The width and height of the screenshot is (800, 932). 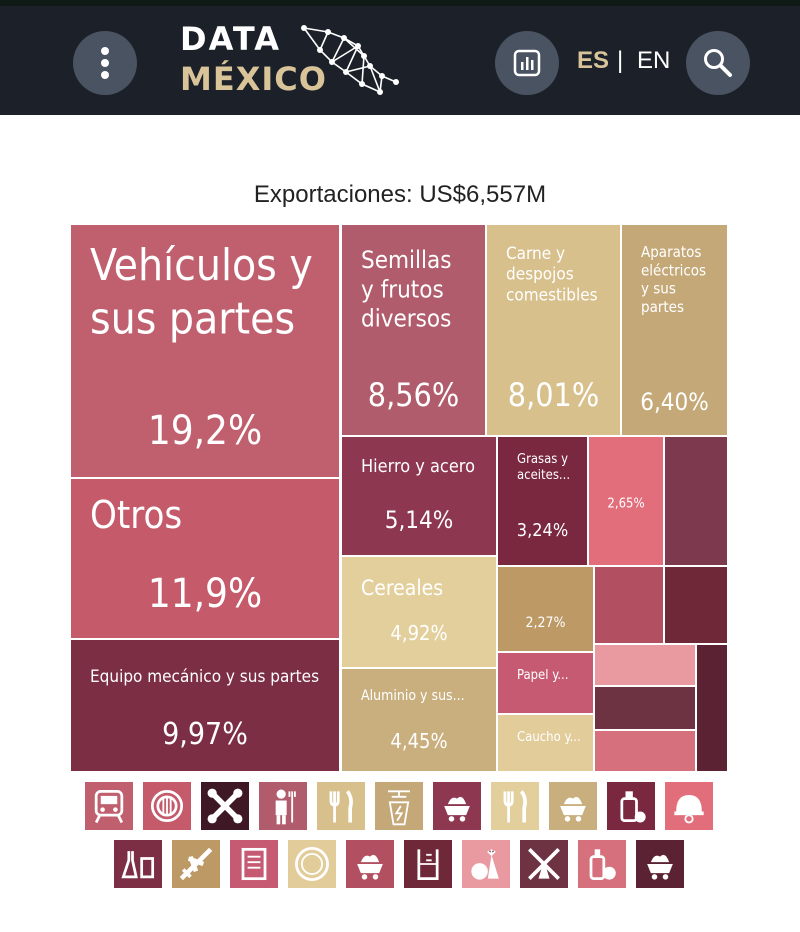 What do you see at coordinates (167, 806) in the screenshot?
I see `gear-wheel-icon` at bounding box center [167, 806].